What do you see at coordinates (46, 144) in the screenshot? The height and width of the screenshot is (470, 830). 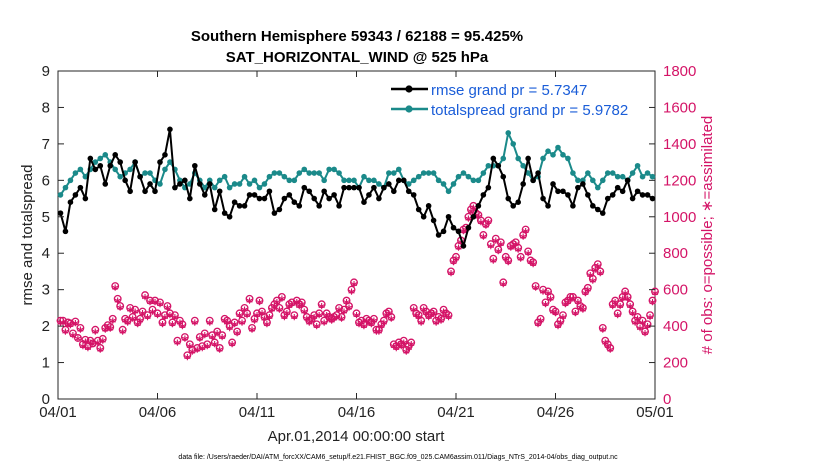 I see `y-tick-label-left: 7` at bounding box center [46, 144].